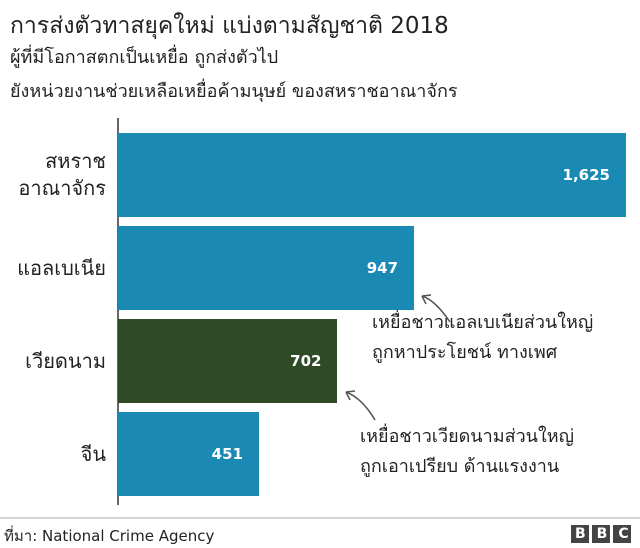  What do you see at coordinates (65, 360) in the screenshot?
I see `category-label: เวียดนาม` at bounding box center [65, 360].